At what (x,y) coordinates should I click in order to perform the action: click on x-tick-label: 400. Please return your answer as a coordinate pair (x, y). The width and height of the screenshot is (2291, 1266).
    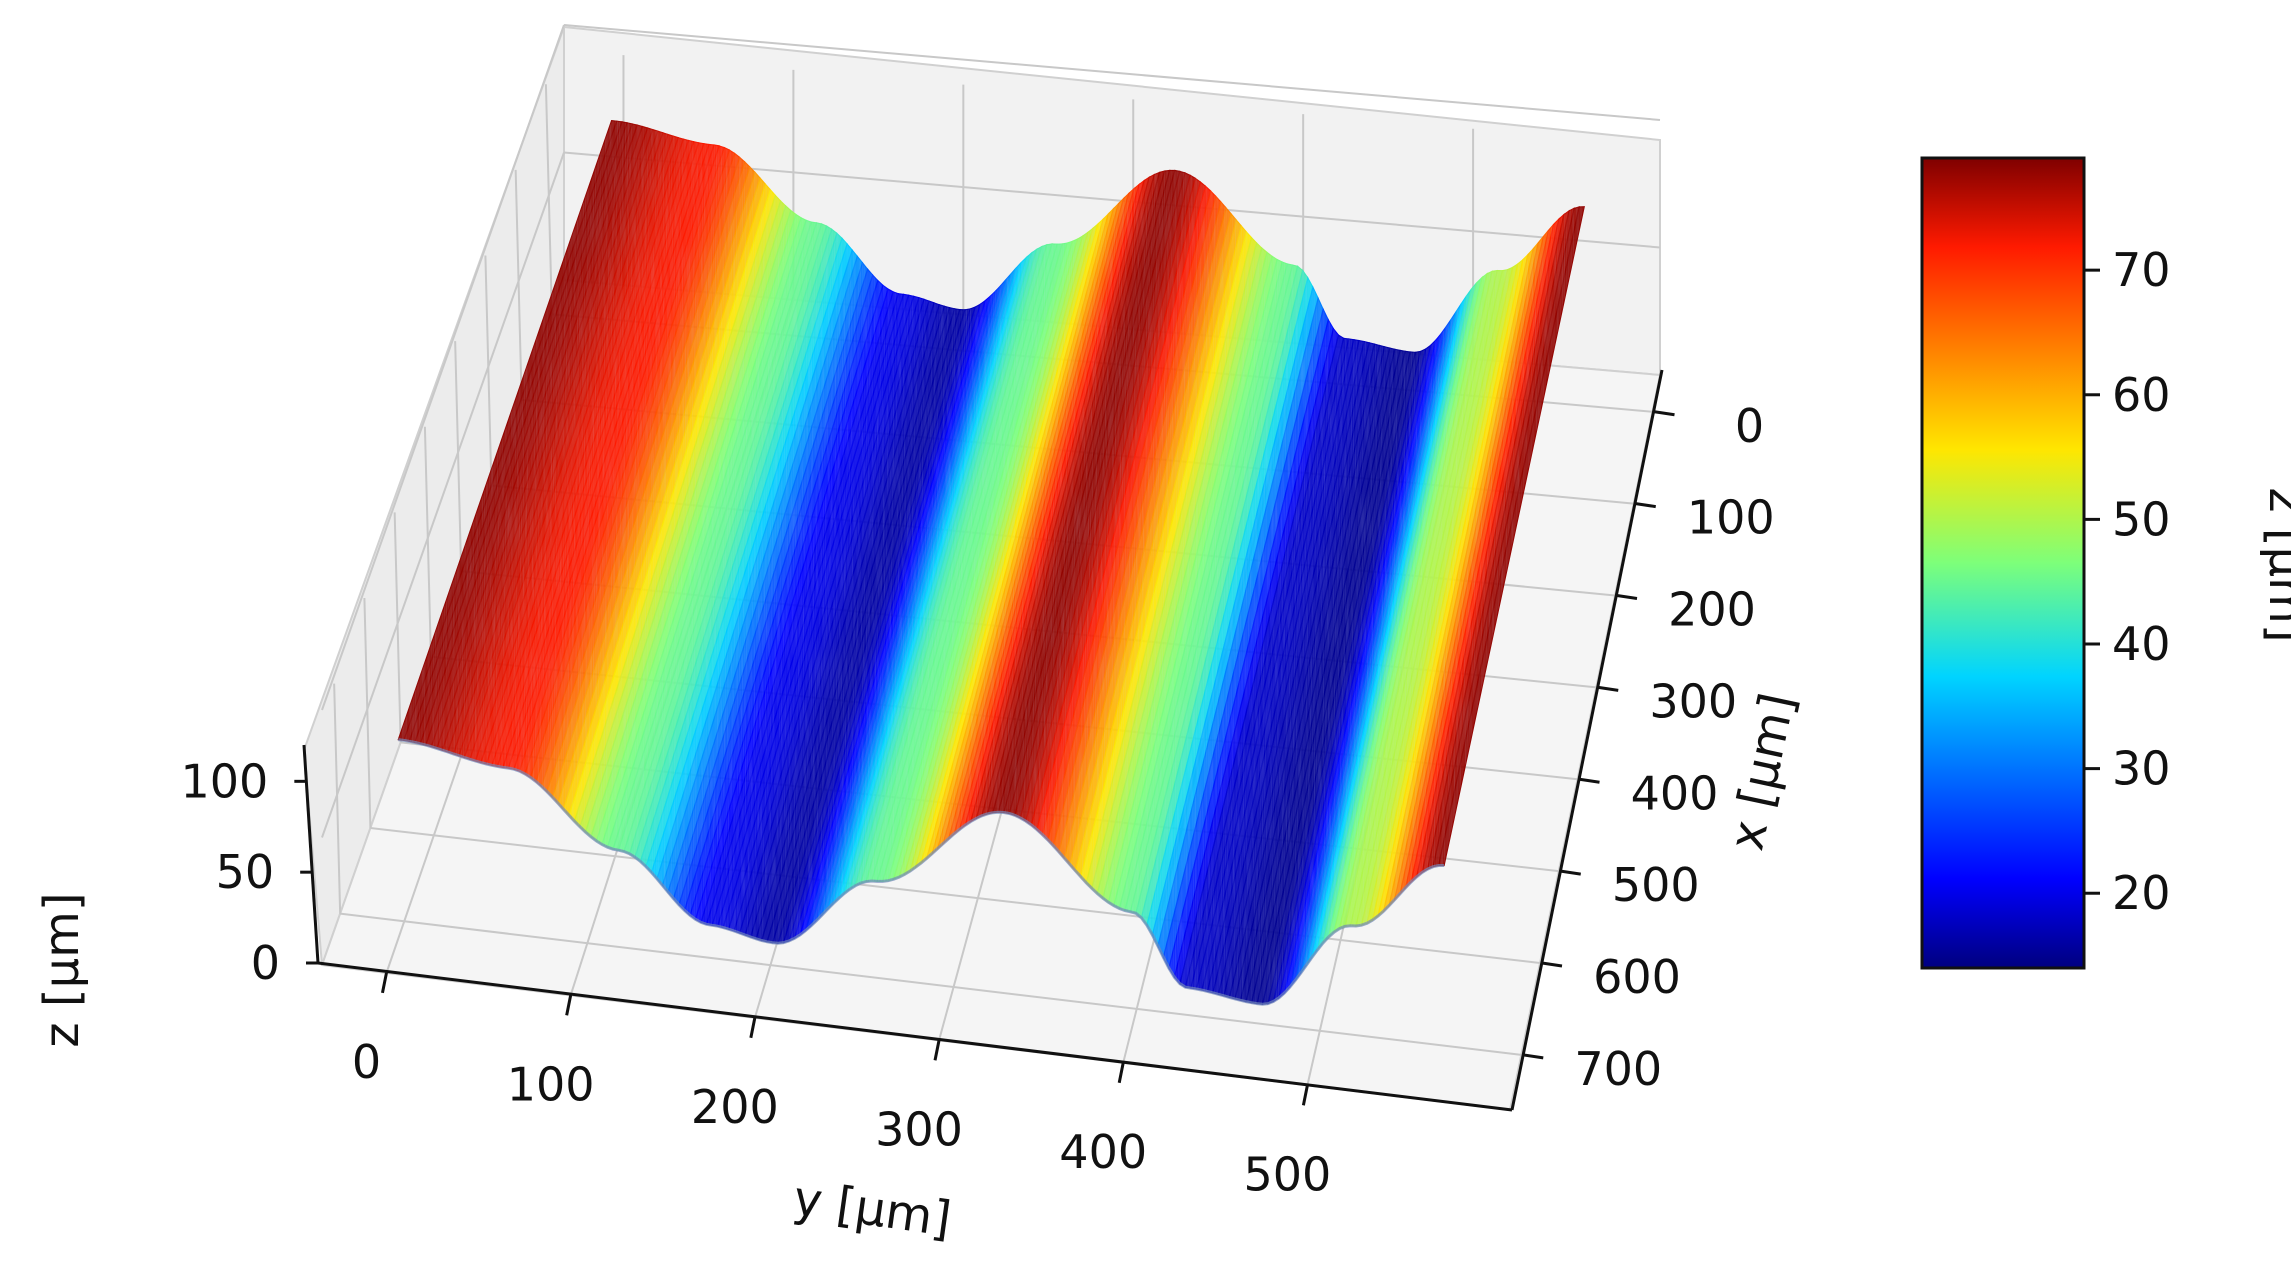
    Looking at the image, I should click on (1675, 793).